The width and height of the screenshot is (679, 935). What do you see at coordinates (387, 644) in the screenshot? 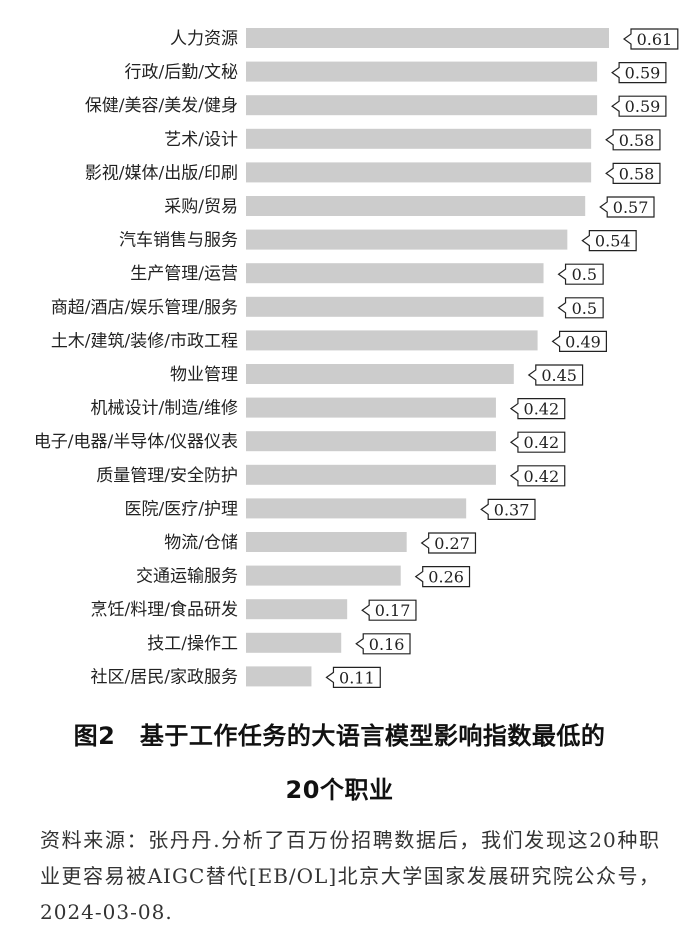
I see `value-label: 0.16` at bounding box center [387, 644].